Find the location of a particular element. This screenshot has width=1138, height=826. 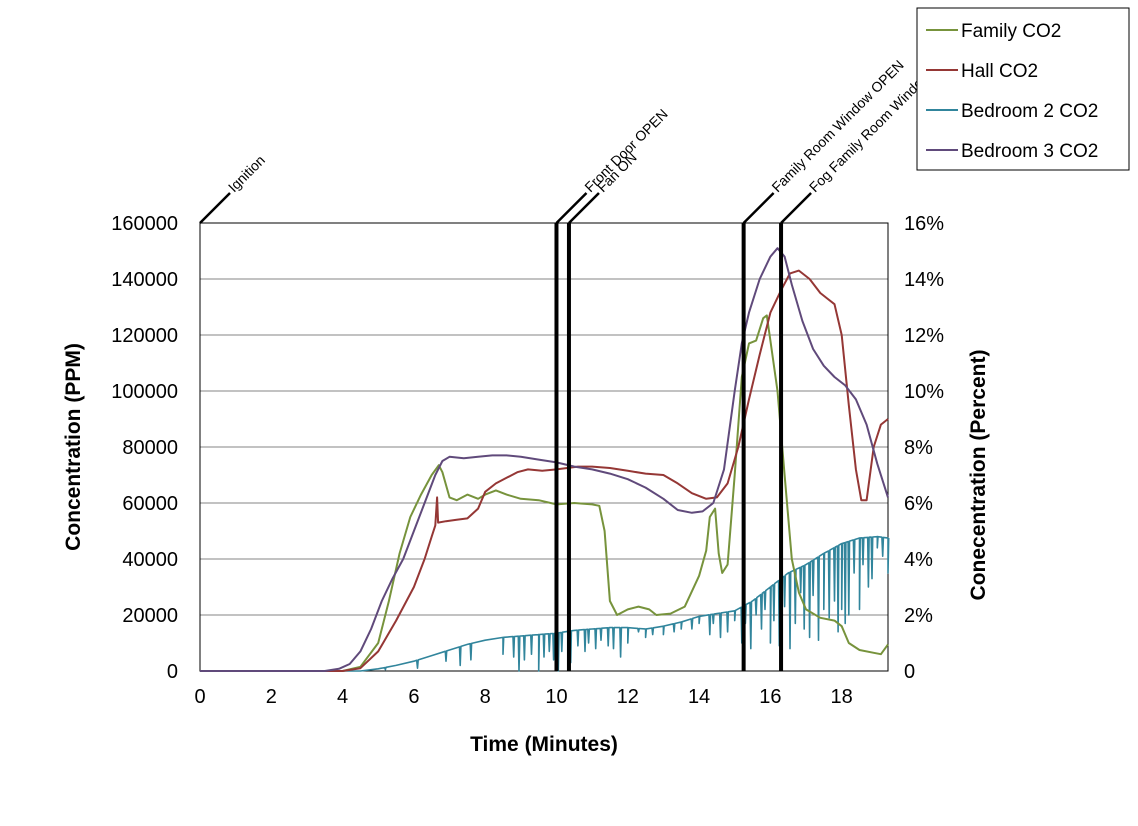

y2-axis-ticks: 0 2% 4% 6% 8% 10% 12% 14% 16% is located at coordinates (924, 448).